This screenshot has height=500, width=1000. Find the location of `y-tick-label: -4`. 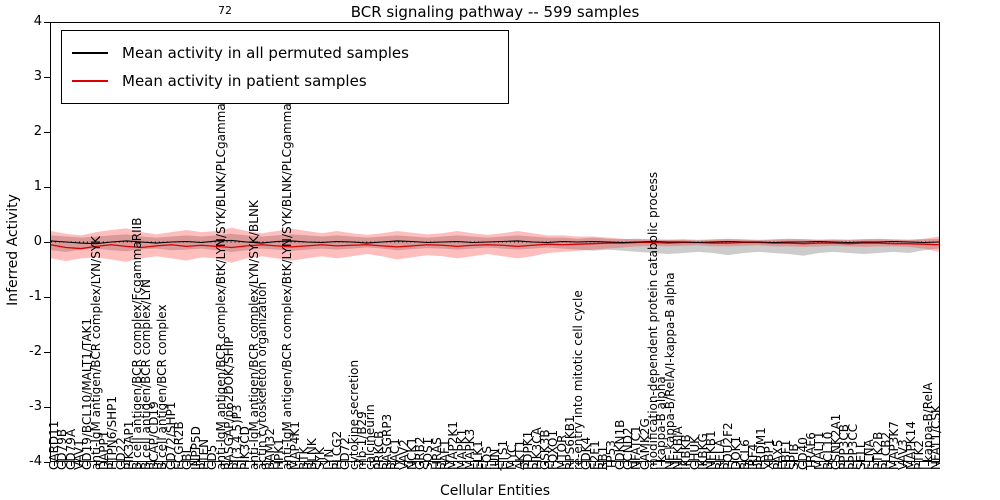

y-tick-label: -4 is located at coordinates (35, 461).